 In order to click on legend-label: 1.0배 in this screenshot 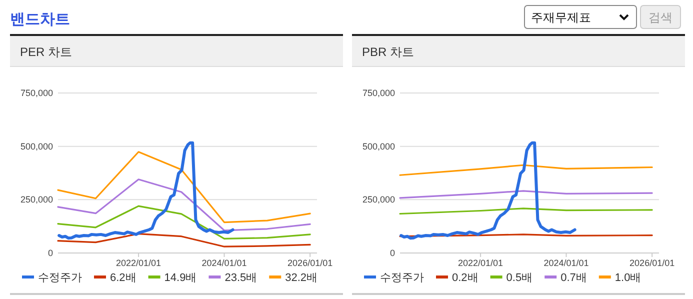, I will do `click(628, 278)`.